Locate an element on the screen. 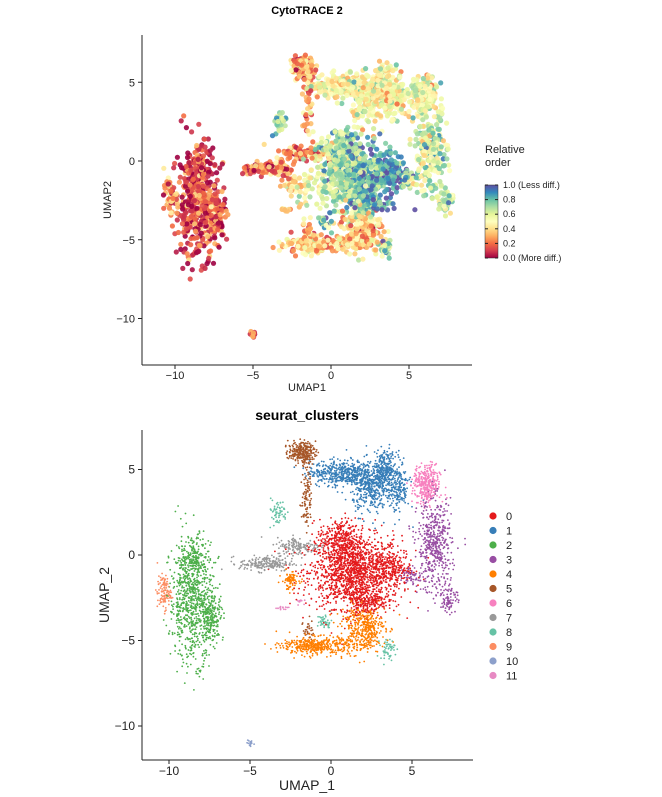 This screenshot has height=797, width=662. chart-title: CytoTRACE 2 is located at coordinates (307, 11).